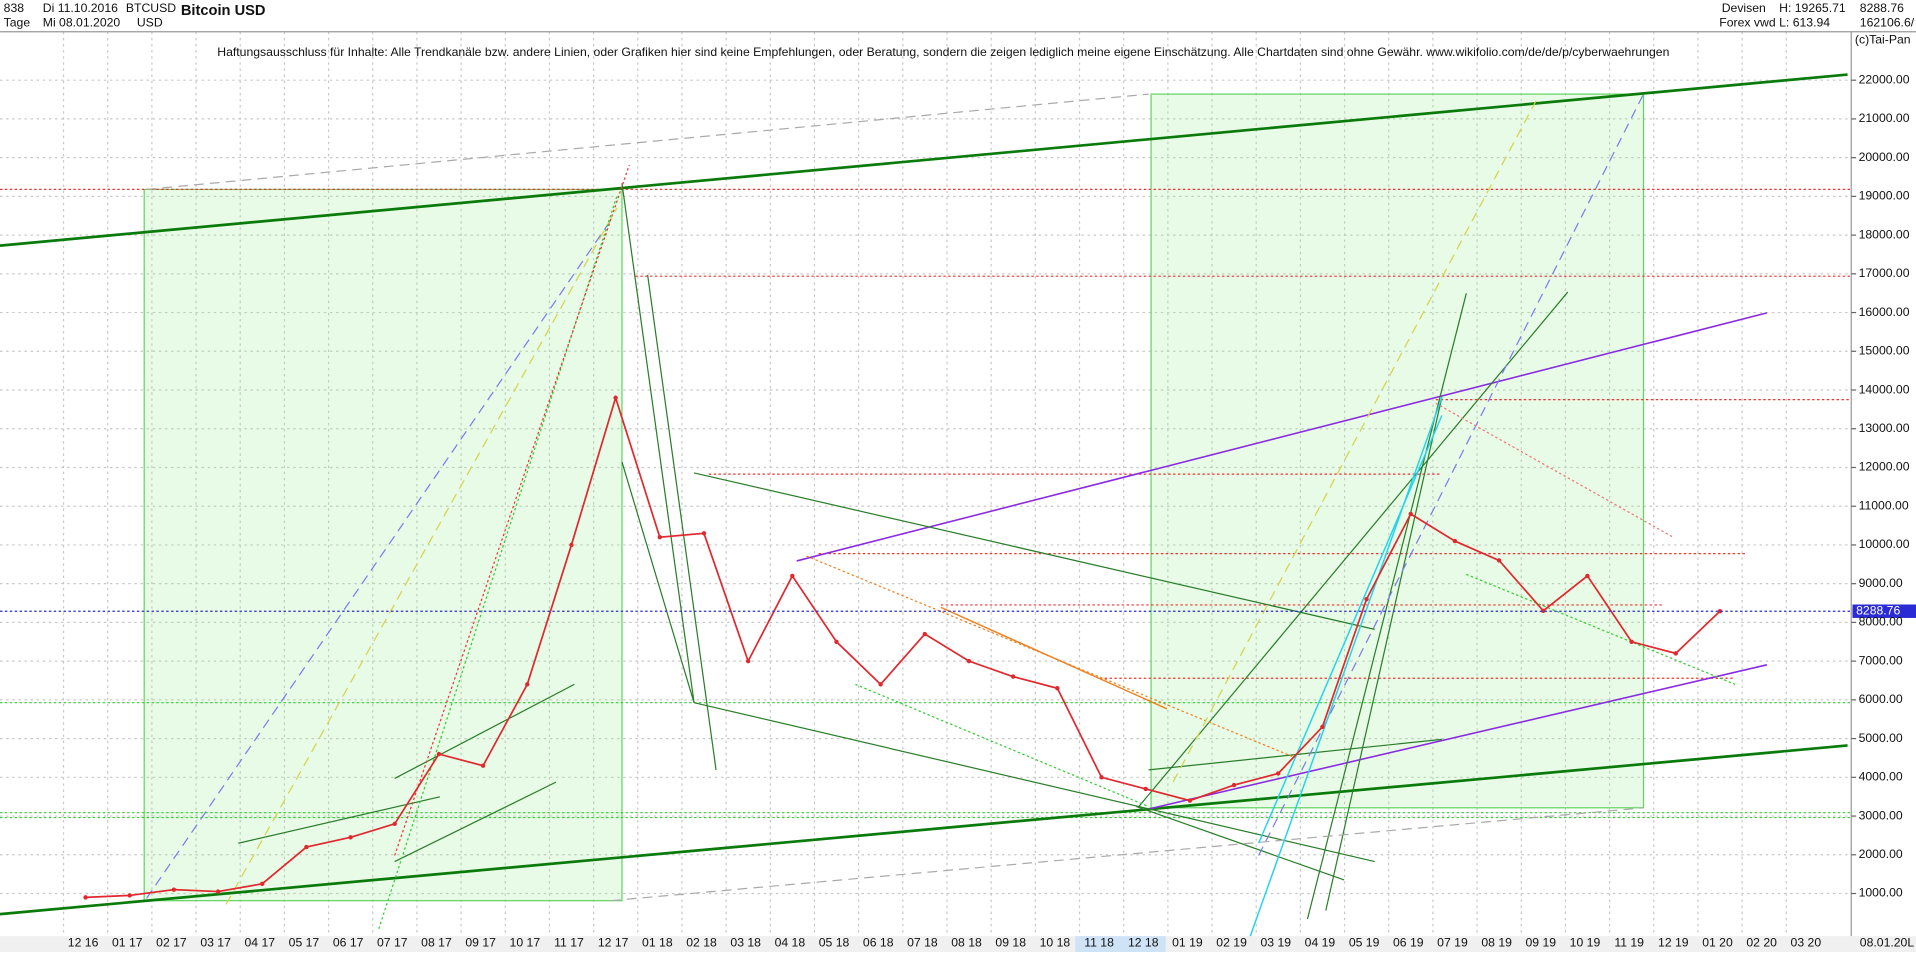  Describe the element at coordinates (17, 22) in the screenshot. I see `period: Tage` at that location.